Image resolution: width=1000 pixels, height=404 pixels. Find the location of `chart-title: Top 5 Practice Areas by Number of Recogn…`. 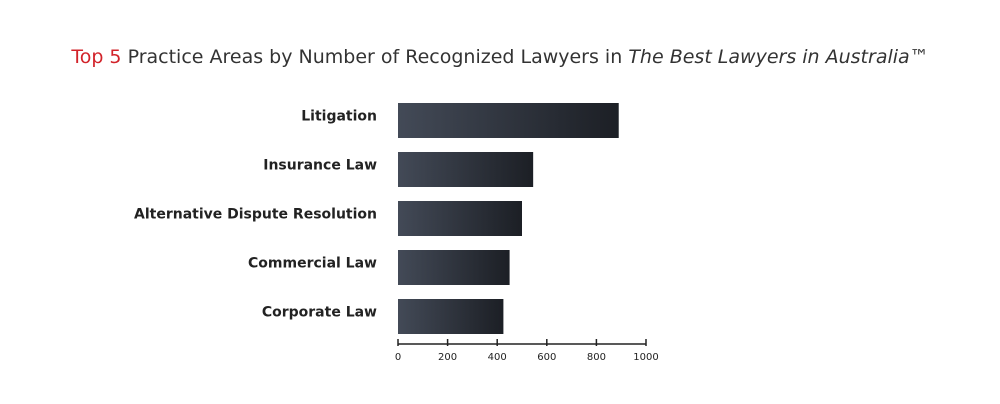

chart-title: Top 5 Practice Areas by Number of Recogn… is located at coordinates (499, 57).